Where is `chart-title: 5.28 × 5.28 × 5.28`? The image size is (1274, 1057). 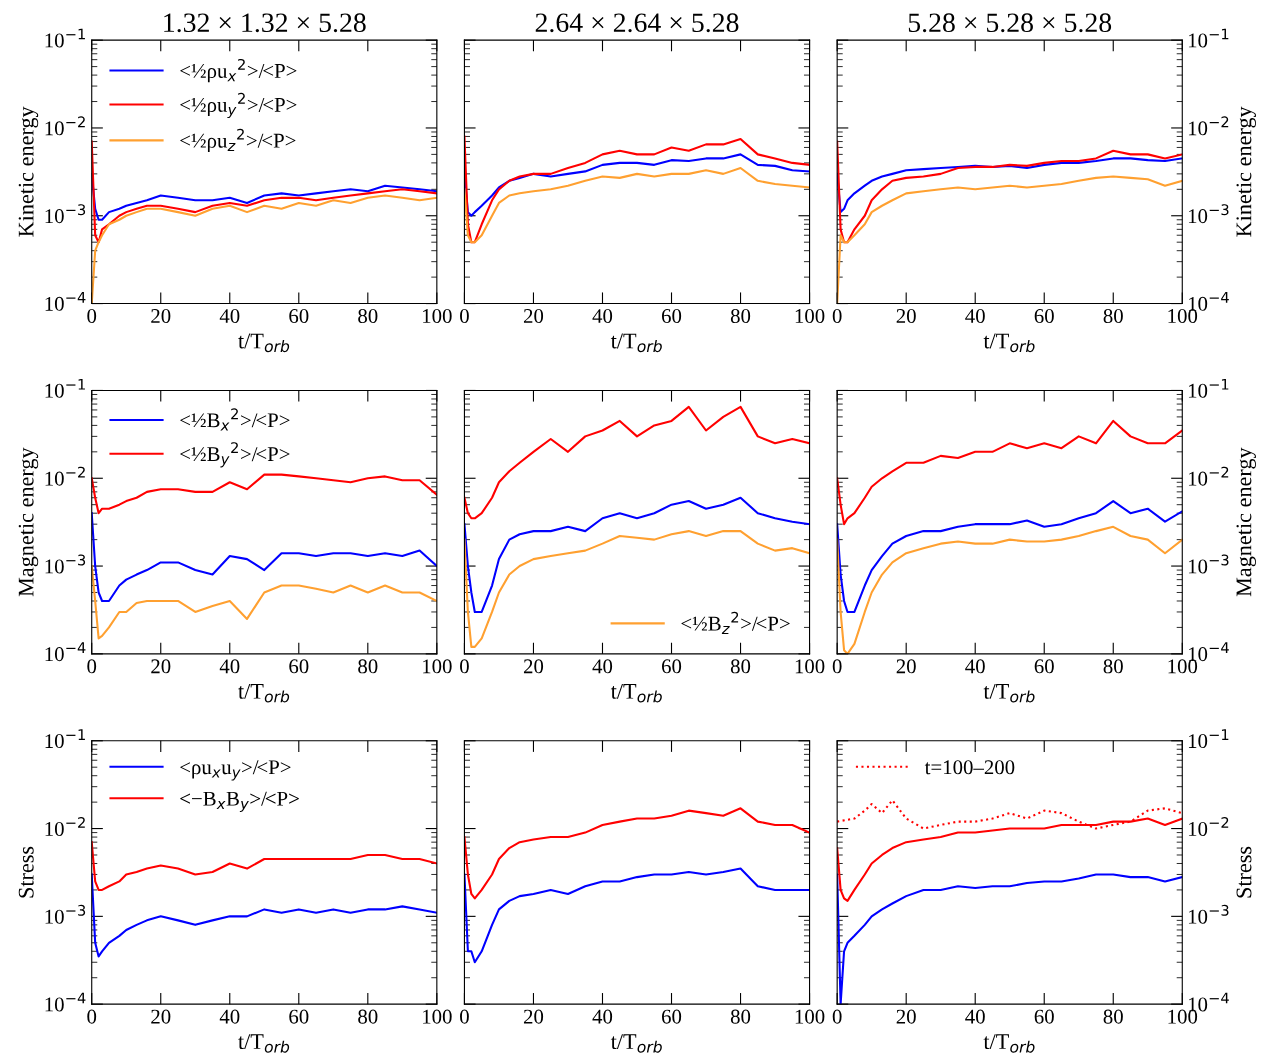 chart-title: 5.28 × 5.28 × 5.28 is located at coordinates (1010, 23).